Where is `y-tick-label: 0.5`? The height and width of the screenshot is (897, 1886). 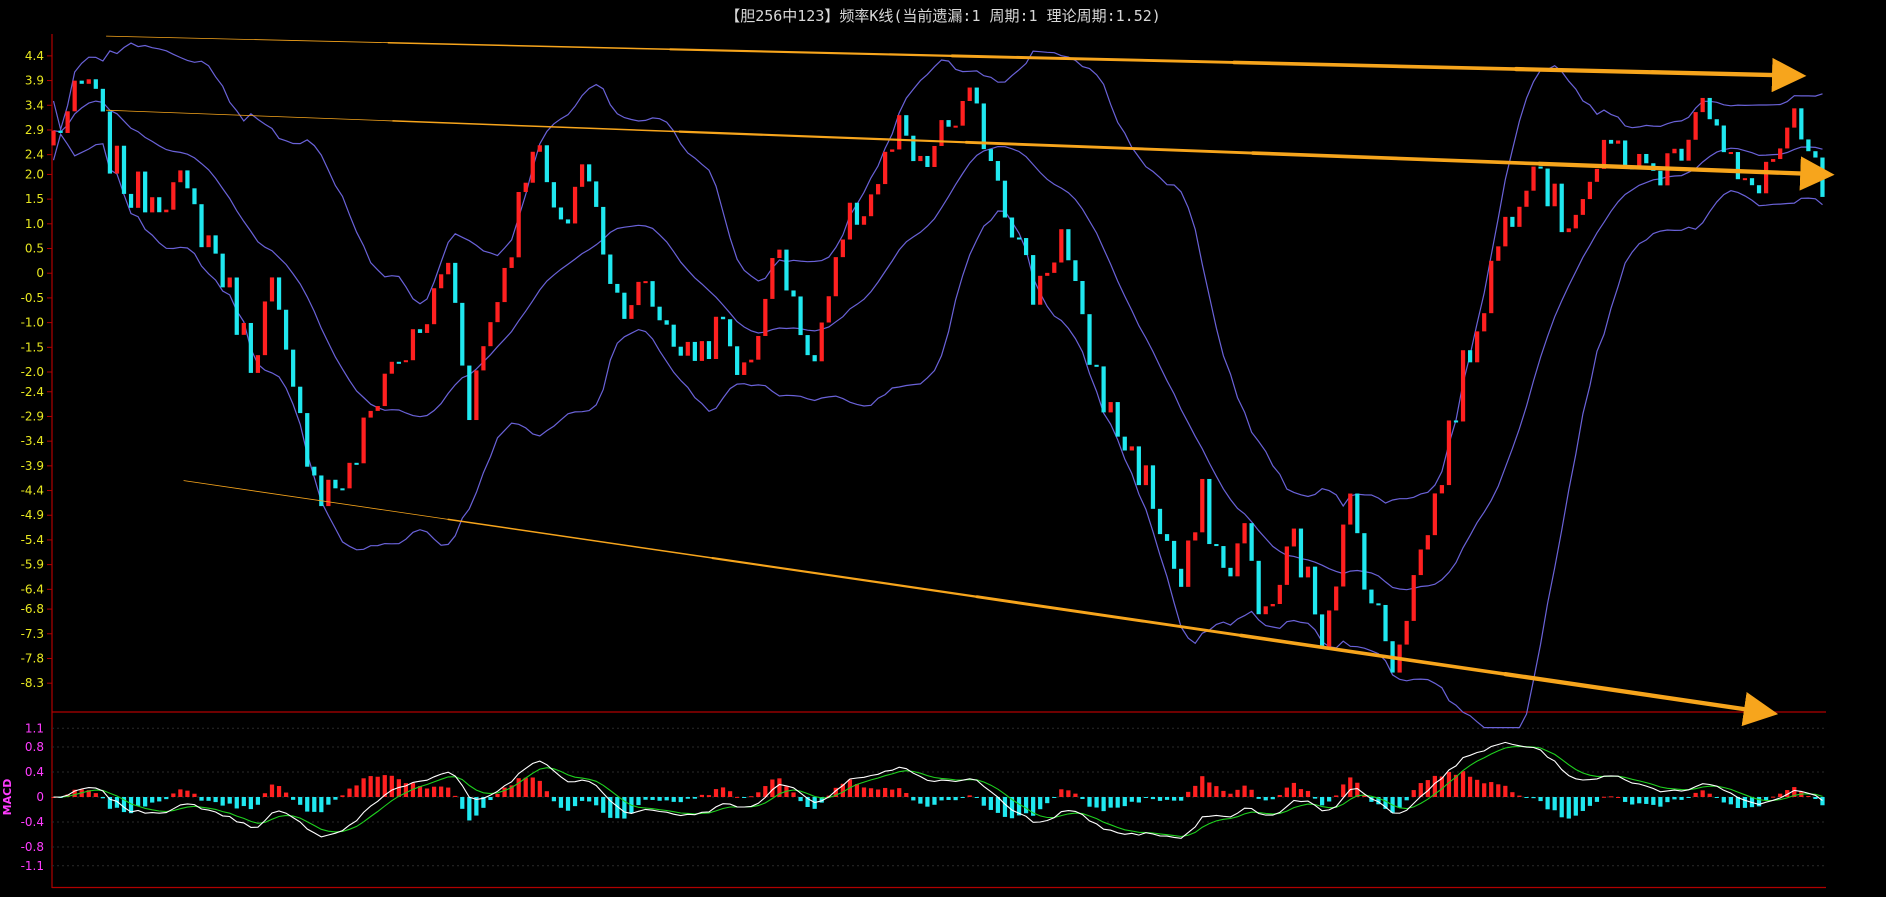 y-tick-label: 0.5 is located at coordinates (34, 249).